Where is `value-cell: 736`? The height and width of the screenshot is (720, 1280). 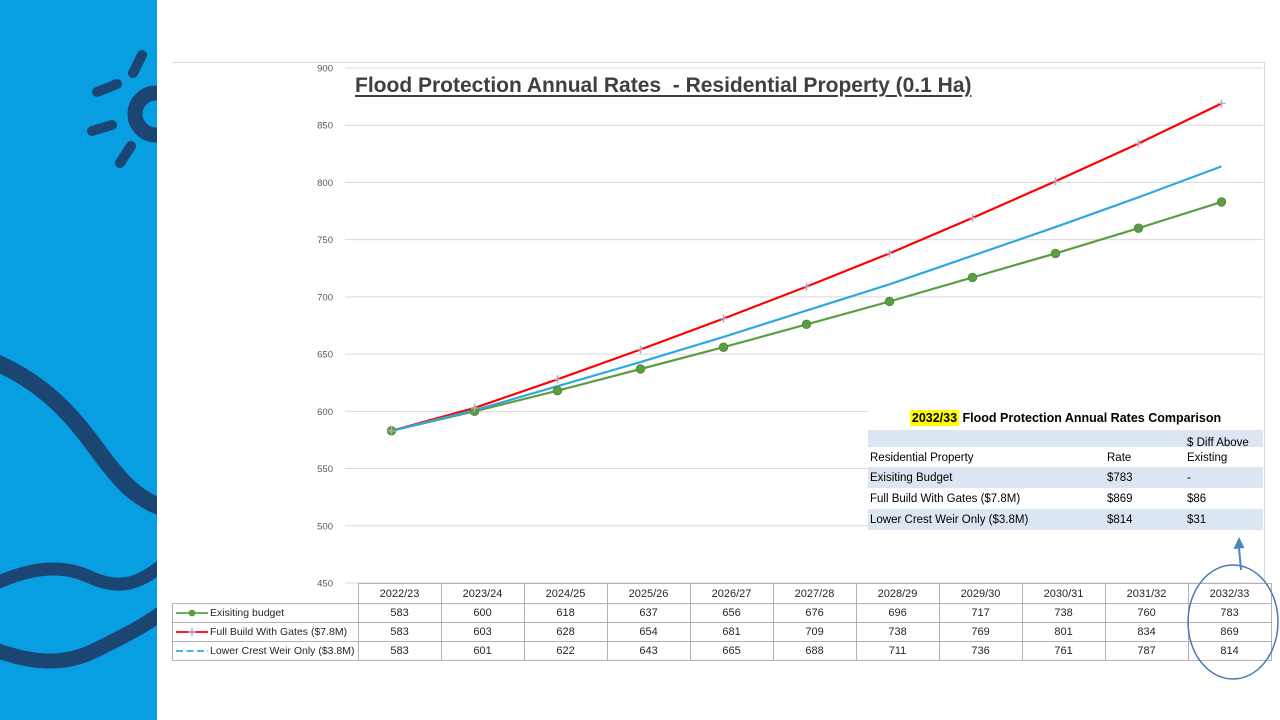
value-cell: 736 is located at coordinates (980, 651).